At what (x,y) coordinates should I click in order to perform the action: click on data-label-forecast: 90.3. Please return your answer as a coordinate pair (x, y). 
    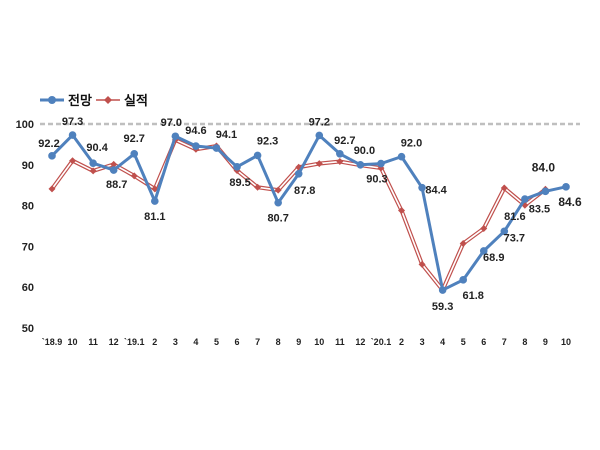
    Looking at the image, I should click on (376, 180).